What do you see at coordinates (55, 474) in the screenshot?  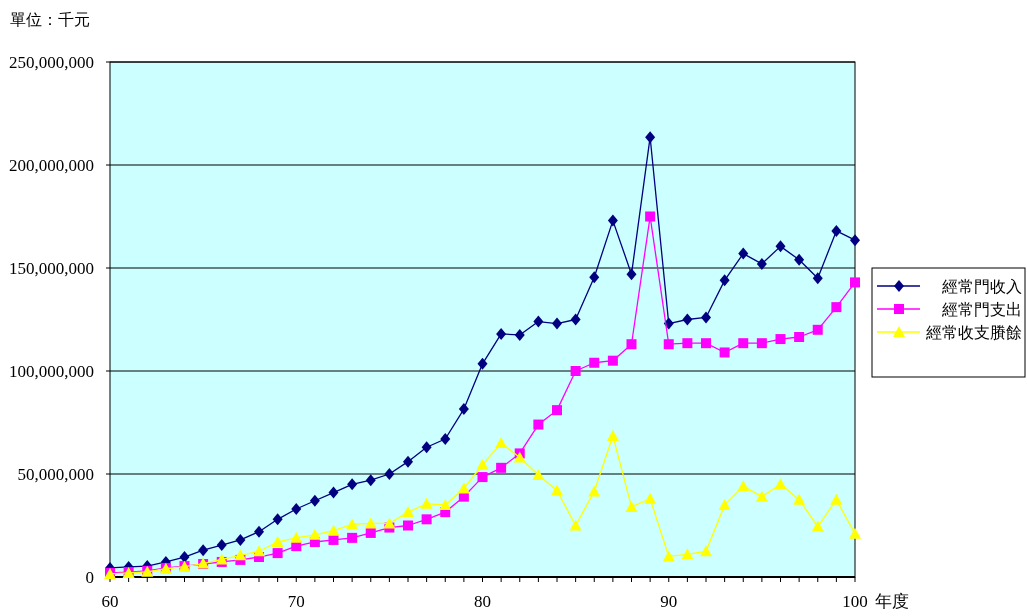 I see `y-tick-label: 50,000,000` at bounding box center [55, 474].